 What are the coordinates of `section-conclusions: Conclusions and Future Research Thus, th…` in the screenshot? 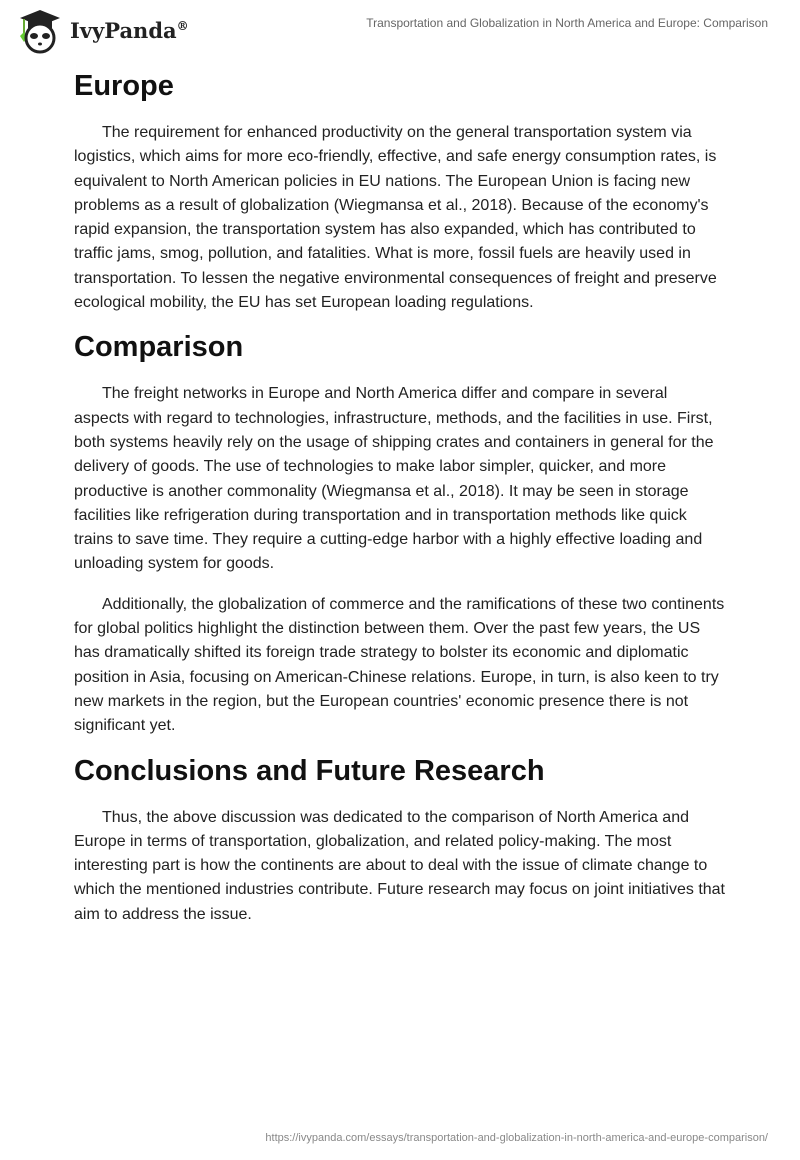 It's located at (400, 841).